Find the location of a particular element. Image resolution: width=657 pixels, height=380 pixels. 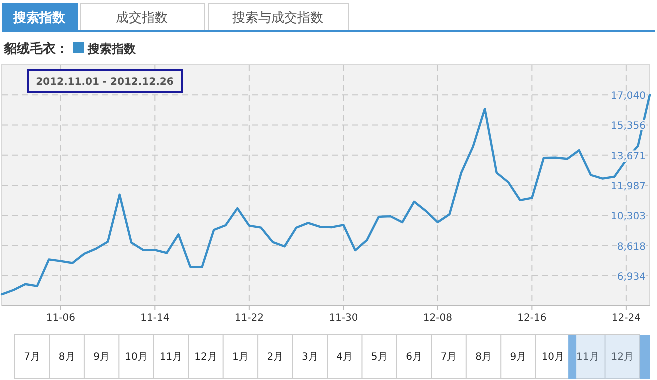

y-tick-label: 6,934 is located at coordinates (631, 277).